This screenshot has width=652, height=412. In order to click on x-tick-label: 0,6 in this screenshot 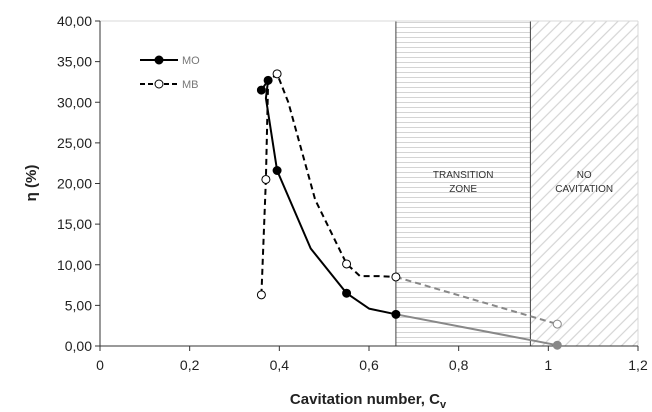, I will do `click(369, 365)`.